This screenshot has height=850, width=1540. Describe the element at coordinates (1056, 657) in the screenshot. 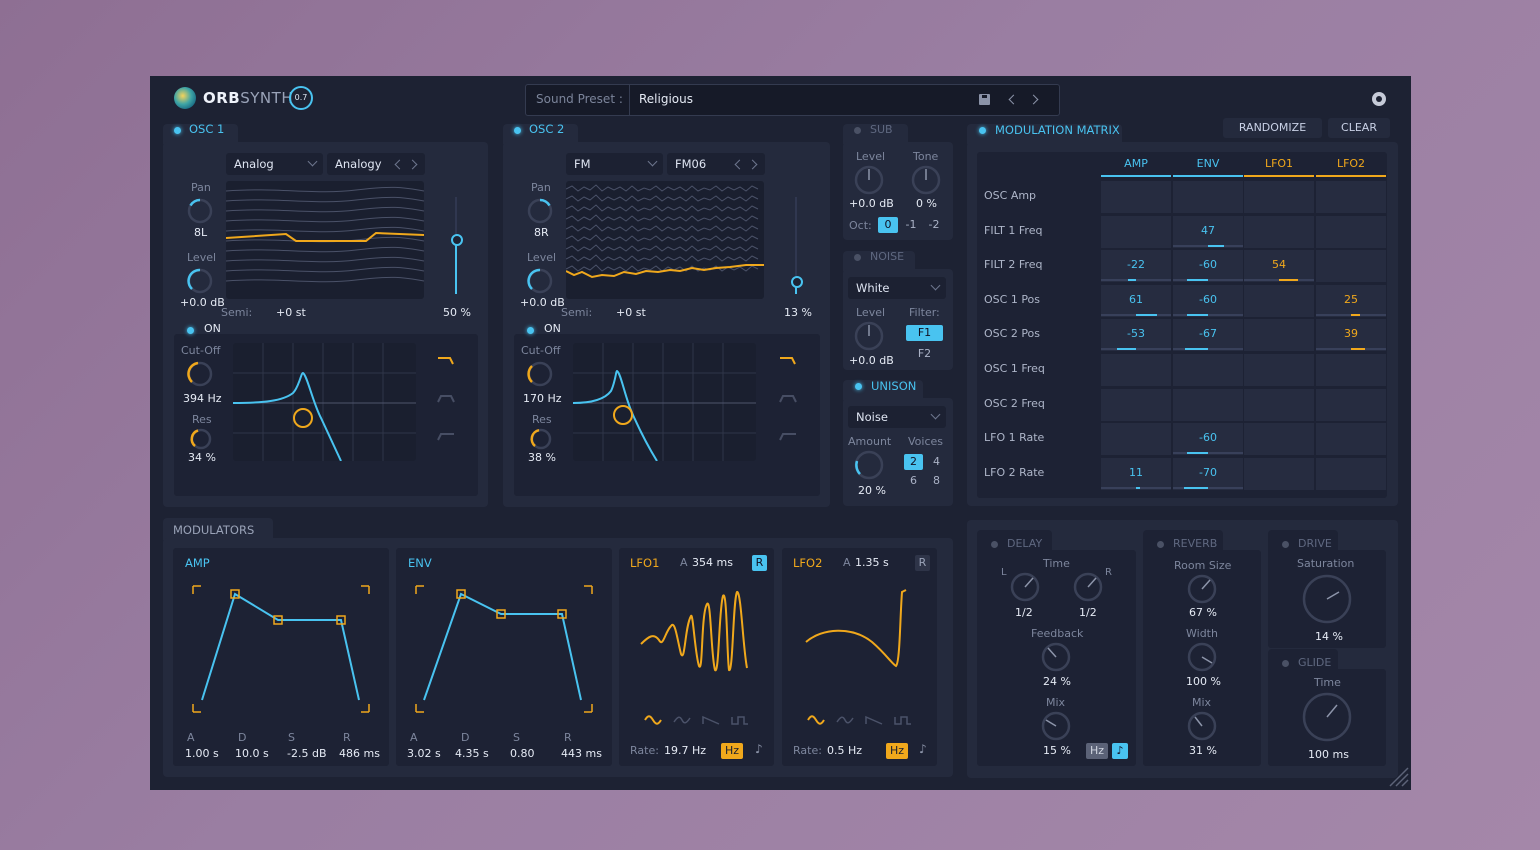

I see `delay-feedback-knob` at that location.